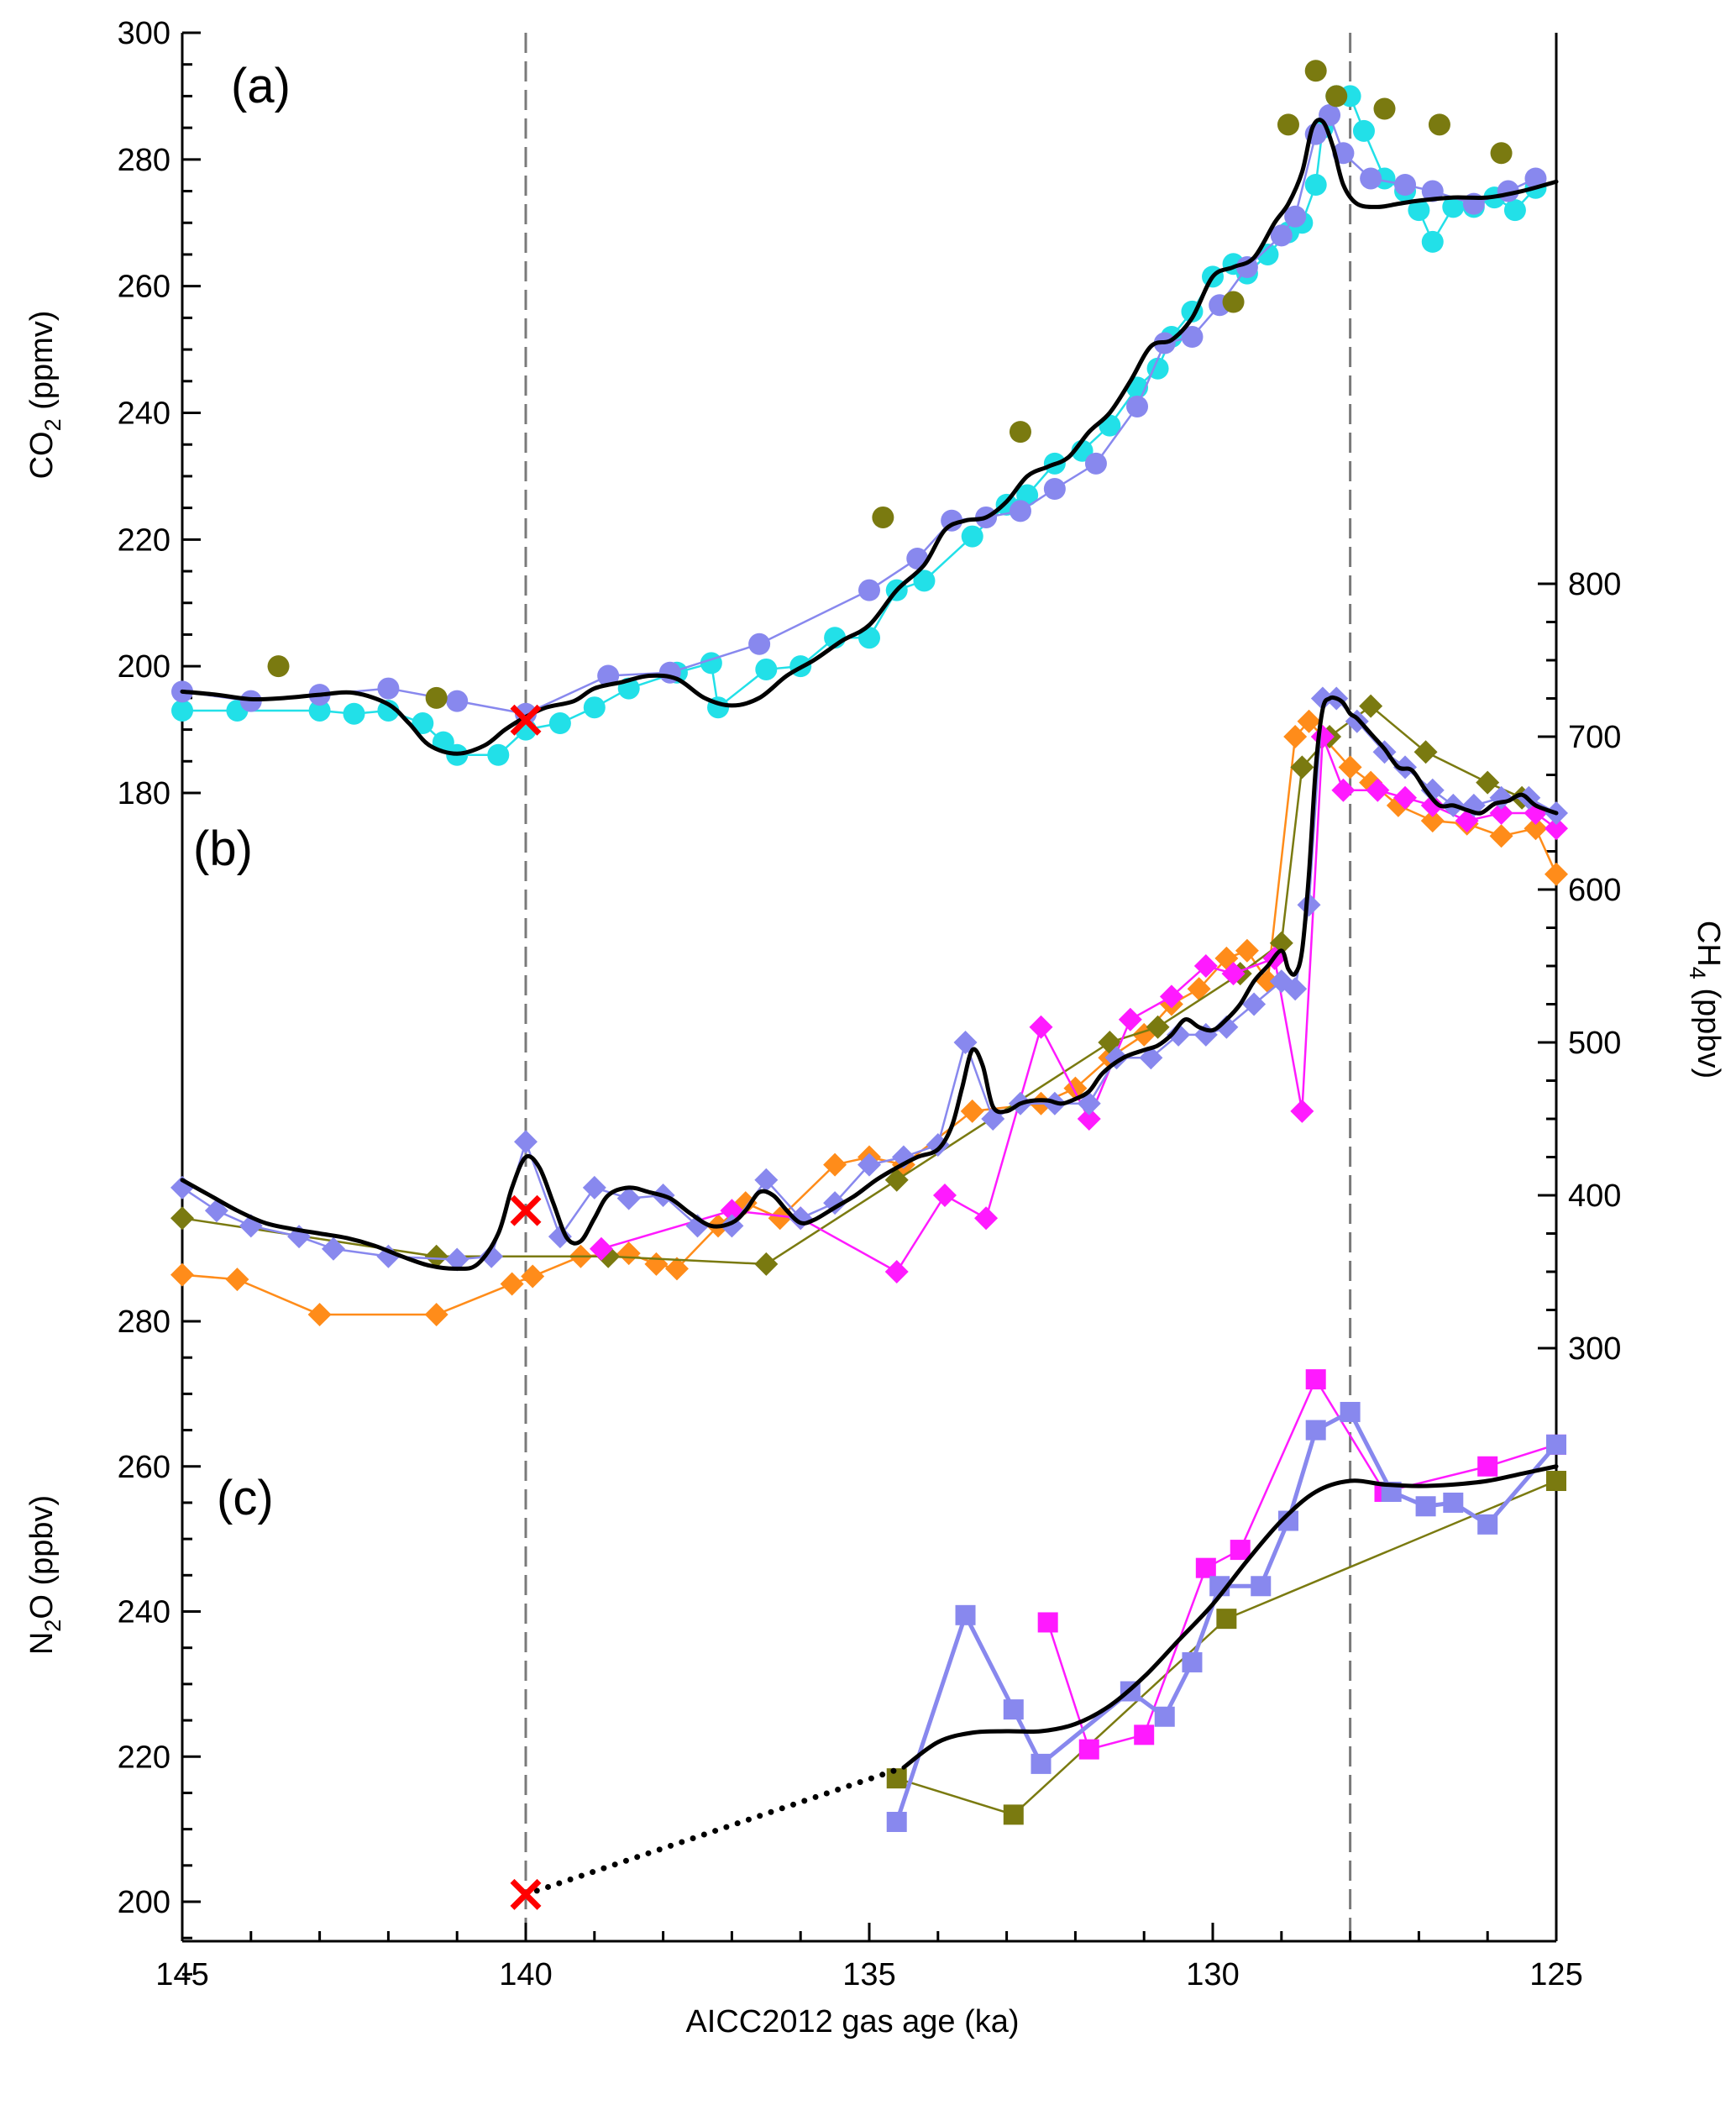 Image resolution: width=1736 pixels, height=2105 pixels. Describe the element at coordinates (1594, 737) in the screenshot. I see `y-tick-label: 700` at that location.